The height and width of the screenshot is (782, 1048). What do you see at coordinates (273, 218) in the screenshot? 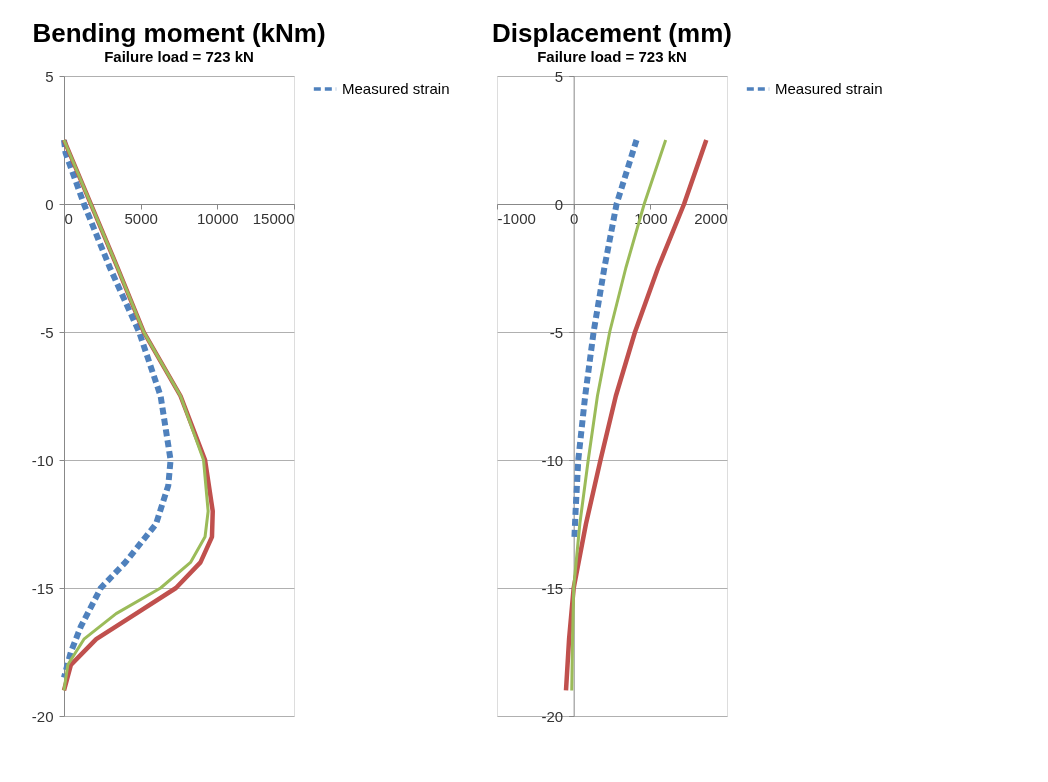
I see `x-tick-label: 15000` at bounding box center [273, 218].